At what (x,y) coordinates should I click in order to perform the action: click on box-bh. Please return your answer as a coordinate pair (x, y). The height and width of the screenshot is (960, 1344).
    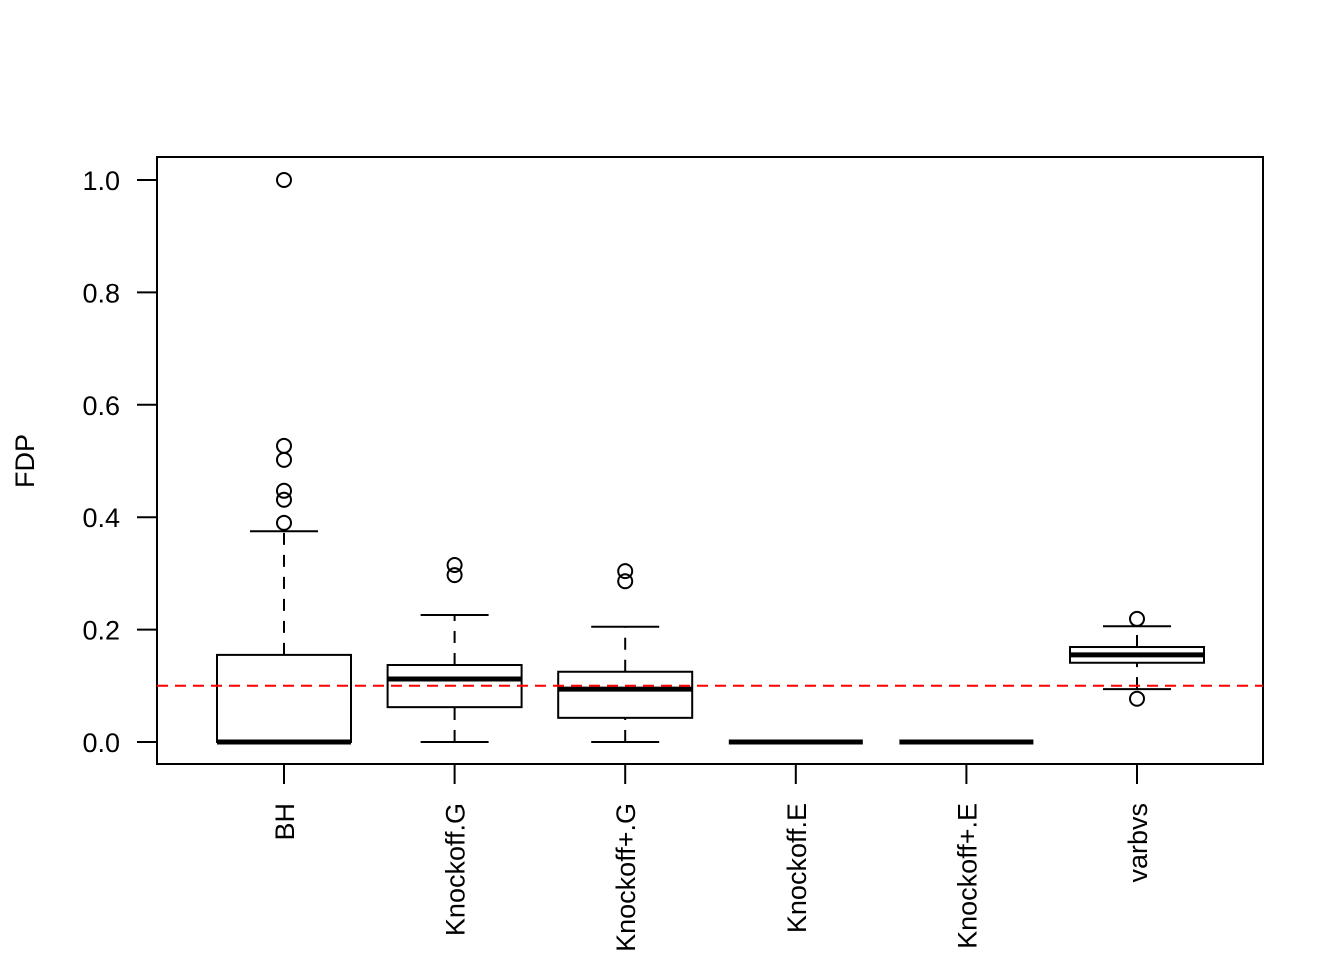
    Looking at the image, I should click on (284, 458).